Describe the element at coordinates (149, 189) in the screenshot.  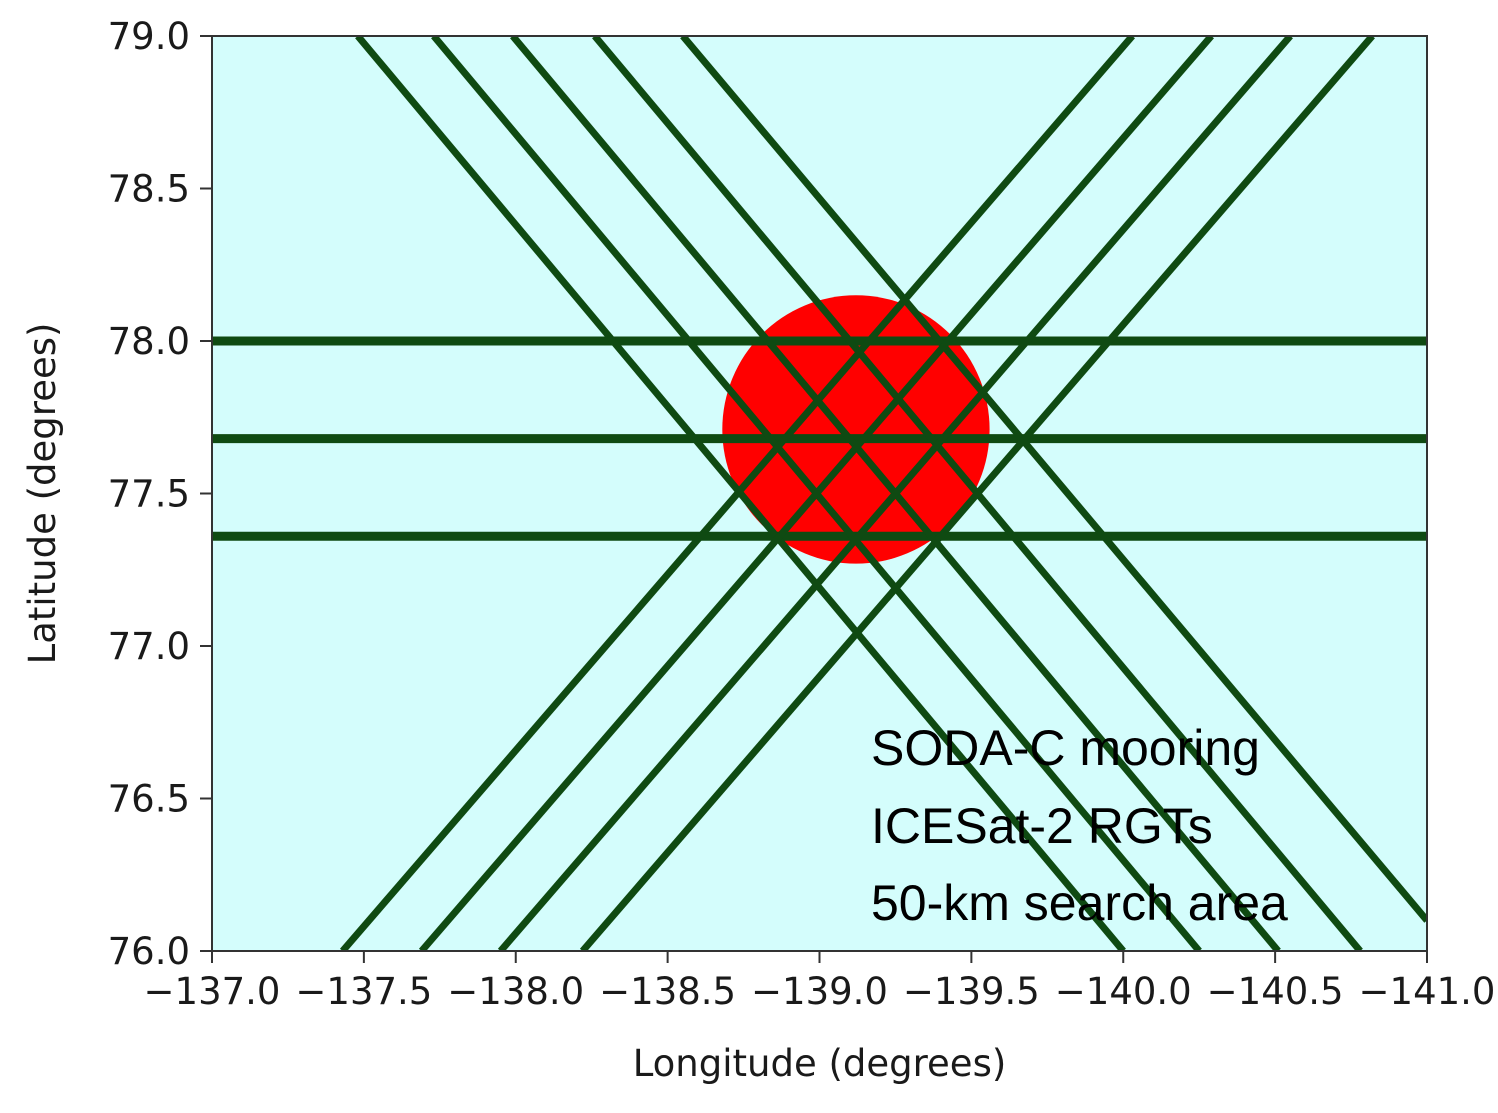
I see `y-tick-label: 78.5` at that location.